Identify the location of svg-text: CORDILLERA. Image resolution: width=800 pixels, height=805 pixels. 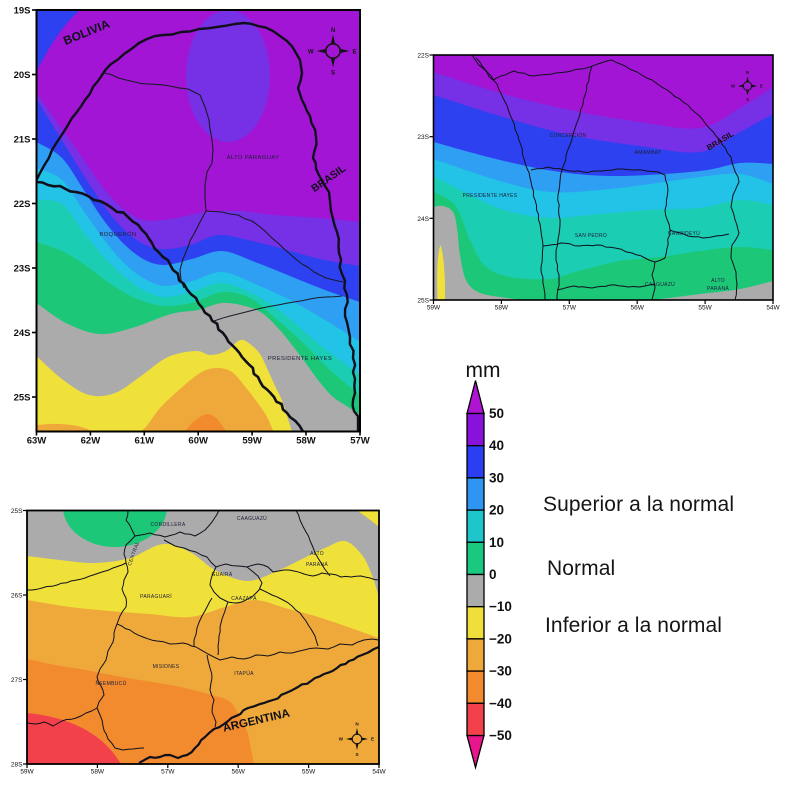
(168, 525).